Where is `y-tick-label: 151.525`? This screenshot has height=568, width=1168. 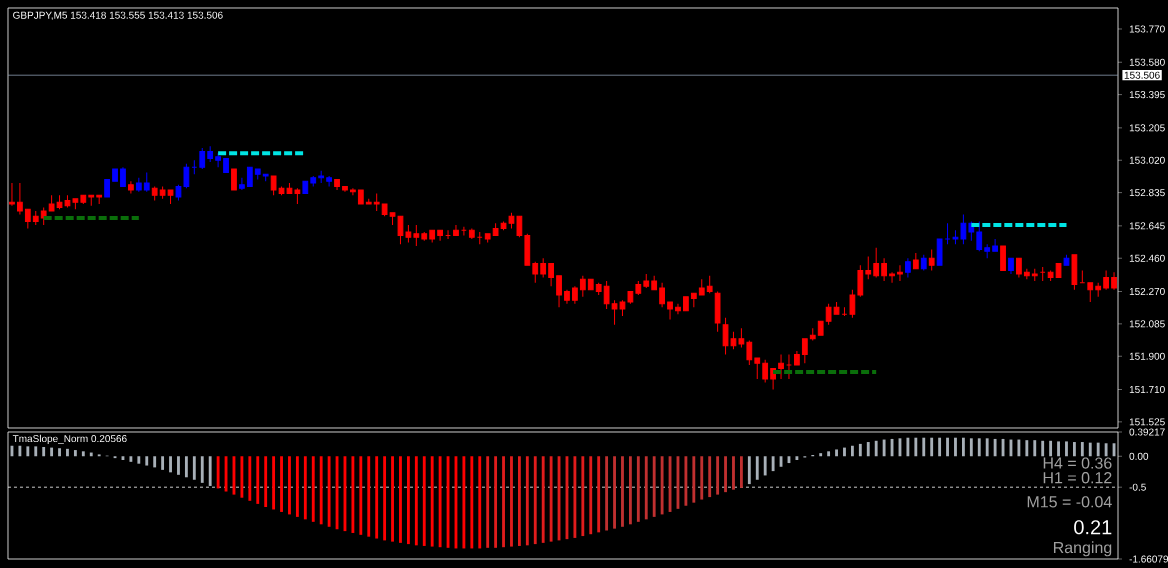 y-tick-label: 151.525 is located at coordinates (1147, 422).